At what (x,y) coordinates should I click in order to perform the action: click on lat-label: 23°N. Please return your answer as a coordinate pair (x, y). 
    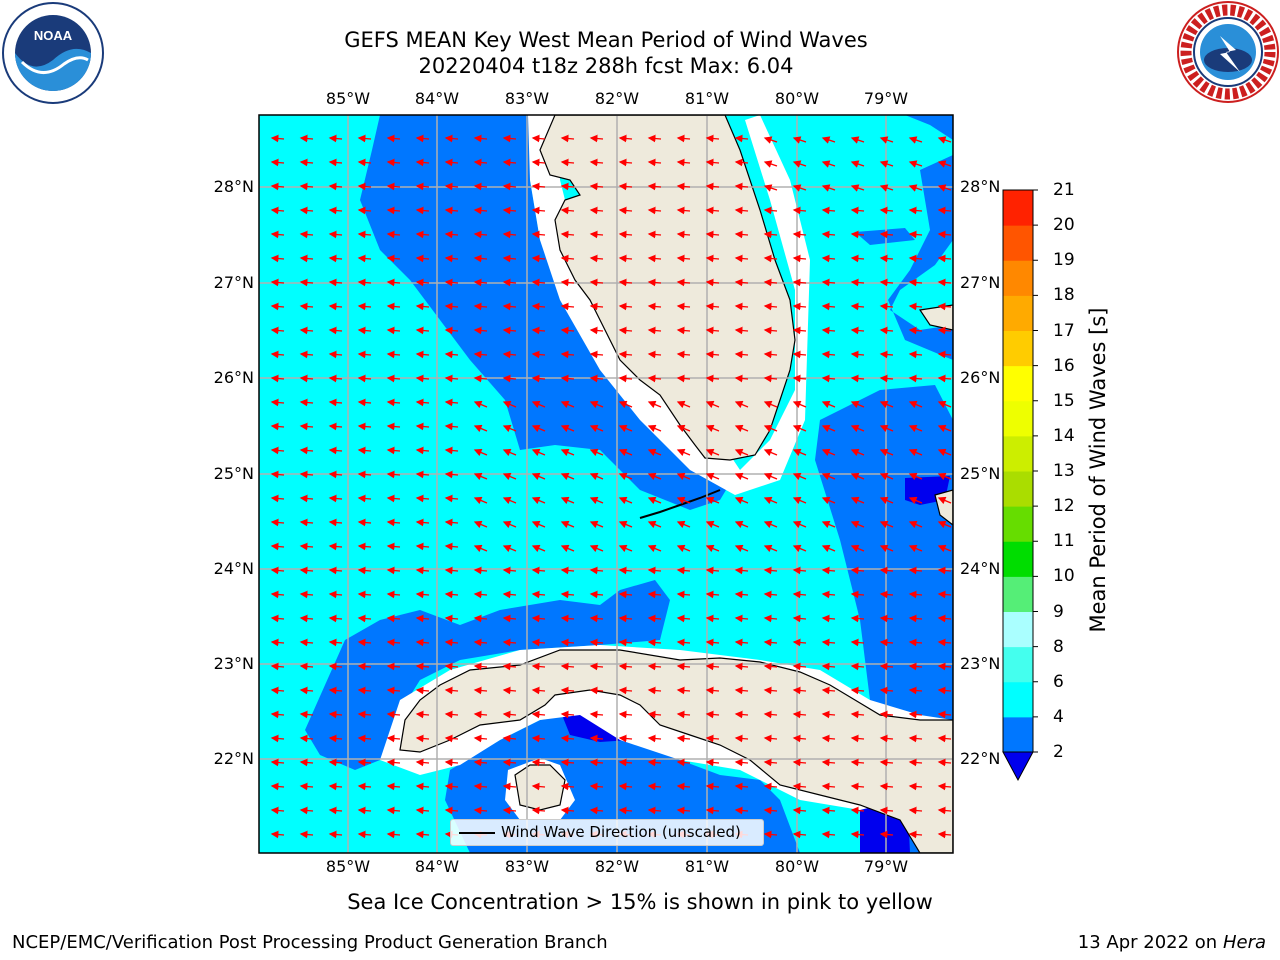
    Looking at the image, I should click on (233, 663).